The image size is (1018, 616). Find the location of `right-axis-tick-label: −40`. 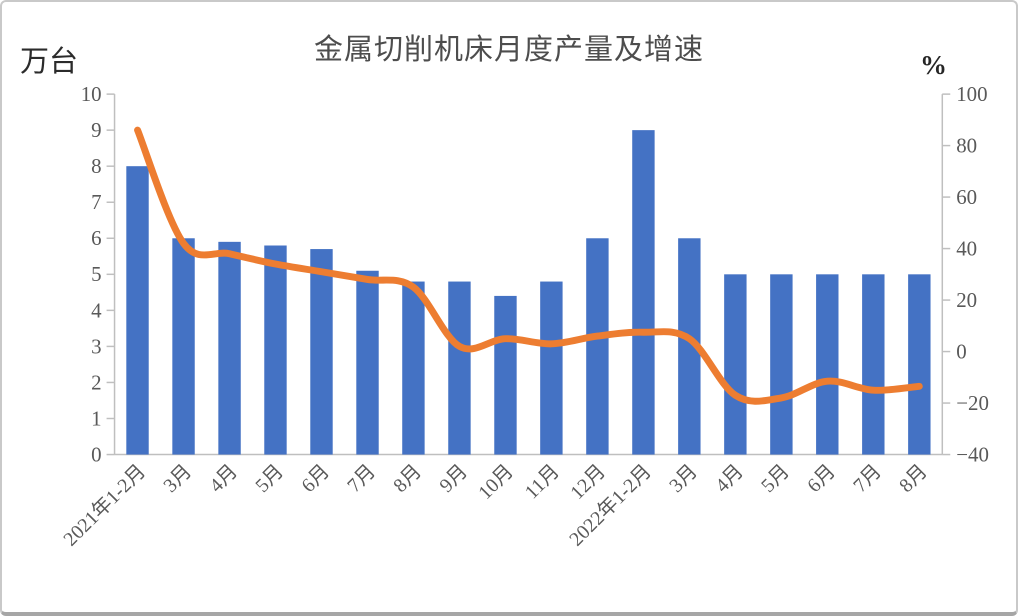

right-axis-tick-label: −40 is located at coordinates (972, 455).